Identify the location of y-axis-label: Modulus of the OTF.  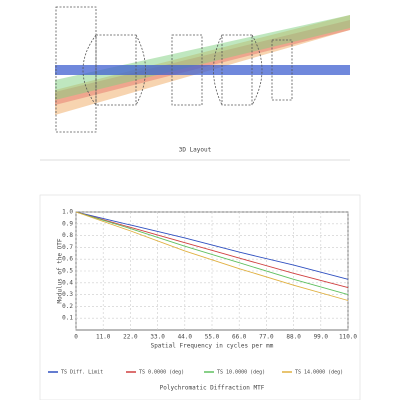
(60, 270).